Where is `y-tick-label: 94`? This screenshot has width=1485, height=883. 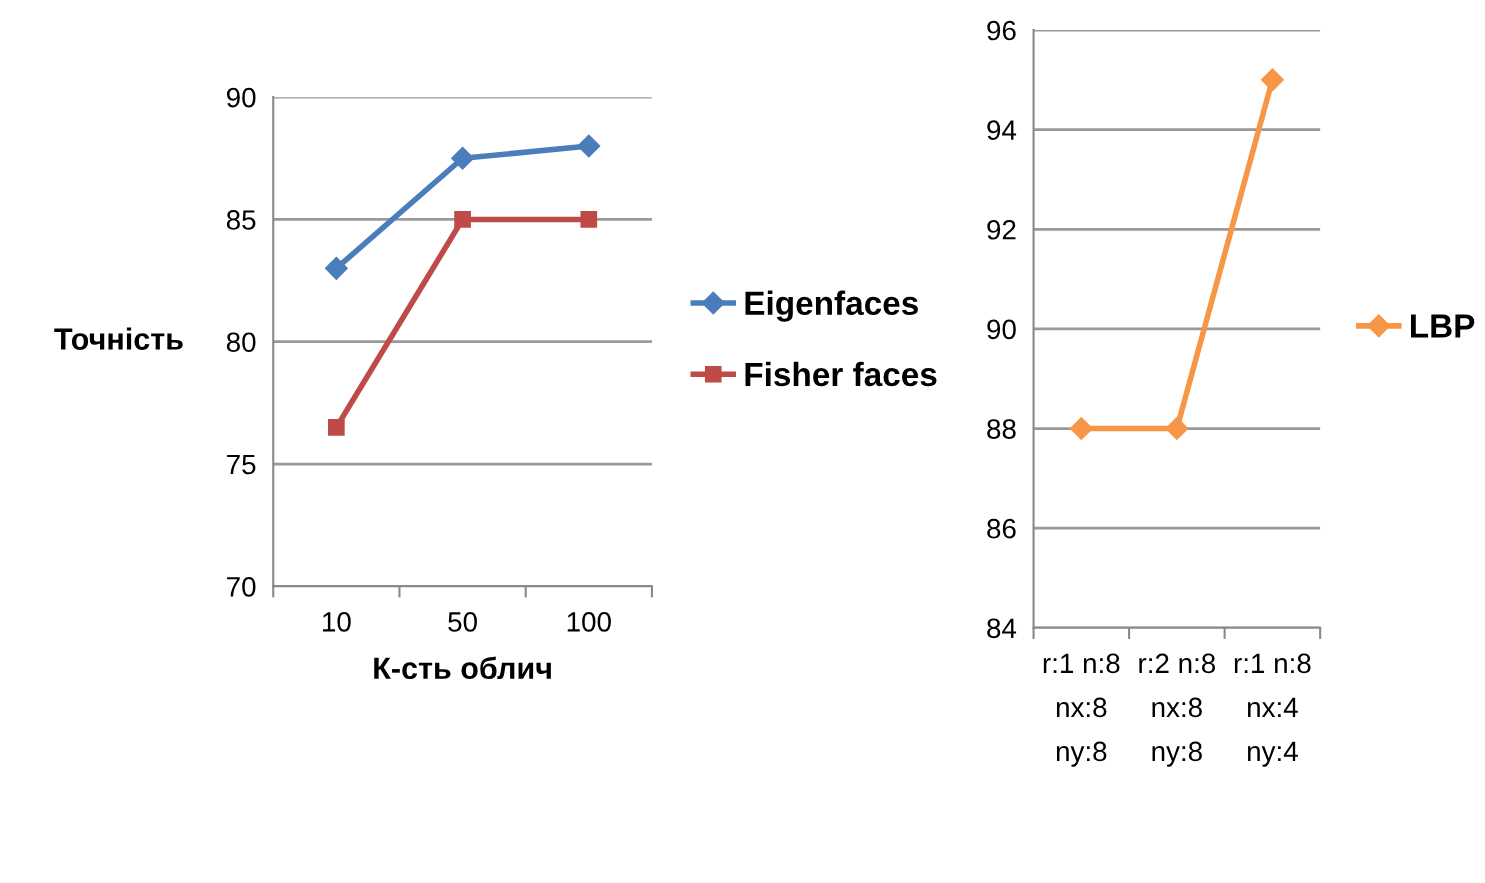 y-tick-label: 94 is located at coordinates (1002, 130).